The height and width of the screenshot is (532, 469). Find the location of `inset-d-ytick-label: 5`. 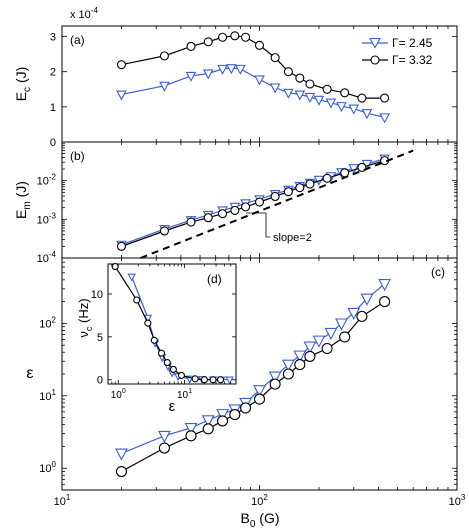

inset-d-ytick-label: 5 is located at coordinates (100, 338).